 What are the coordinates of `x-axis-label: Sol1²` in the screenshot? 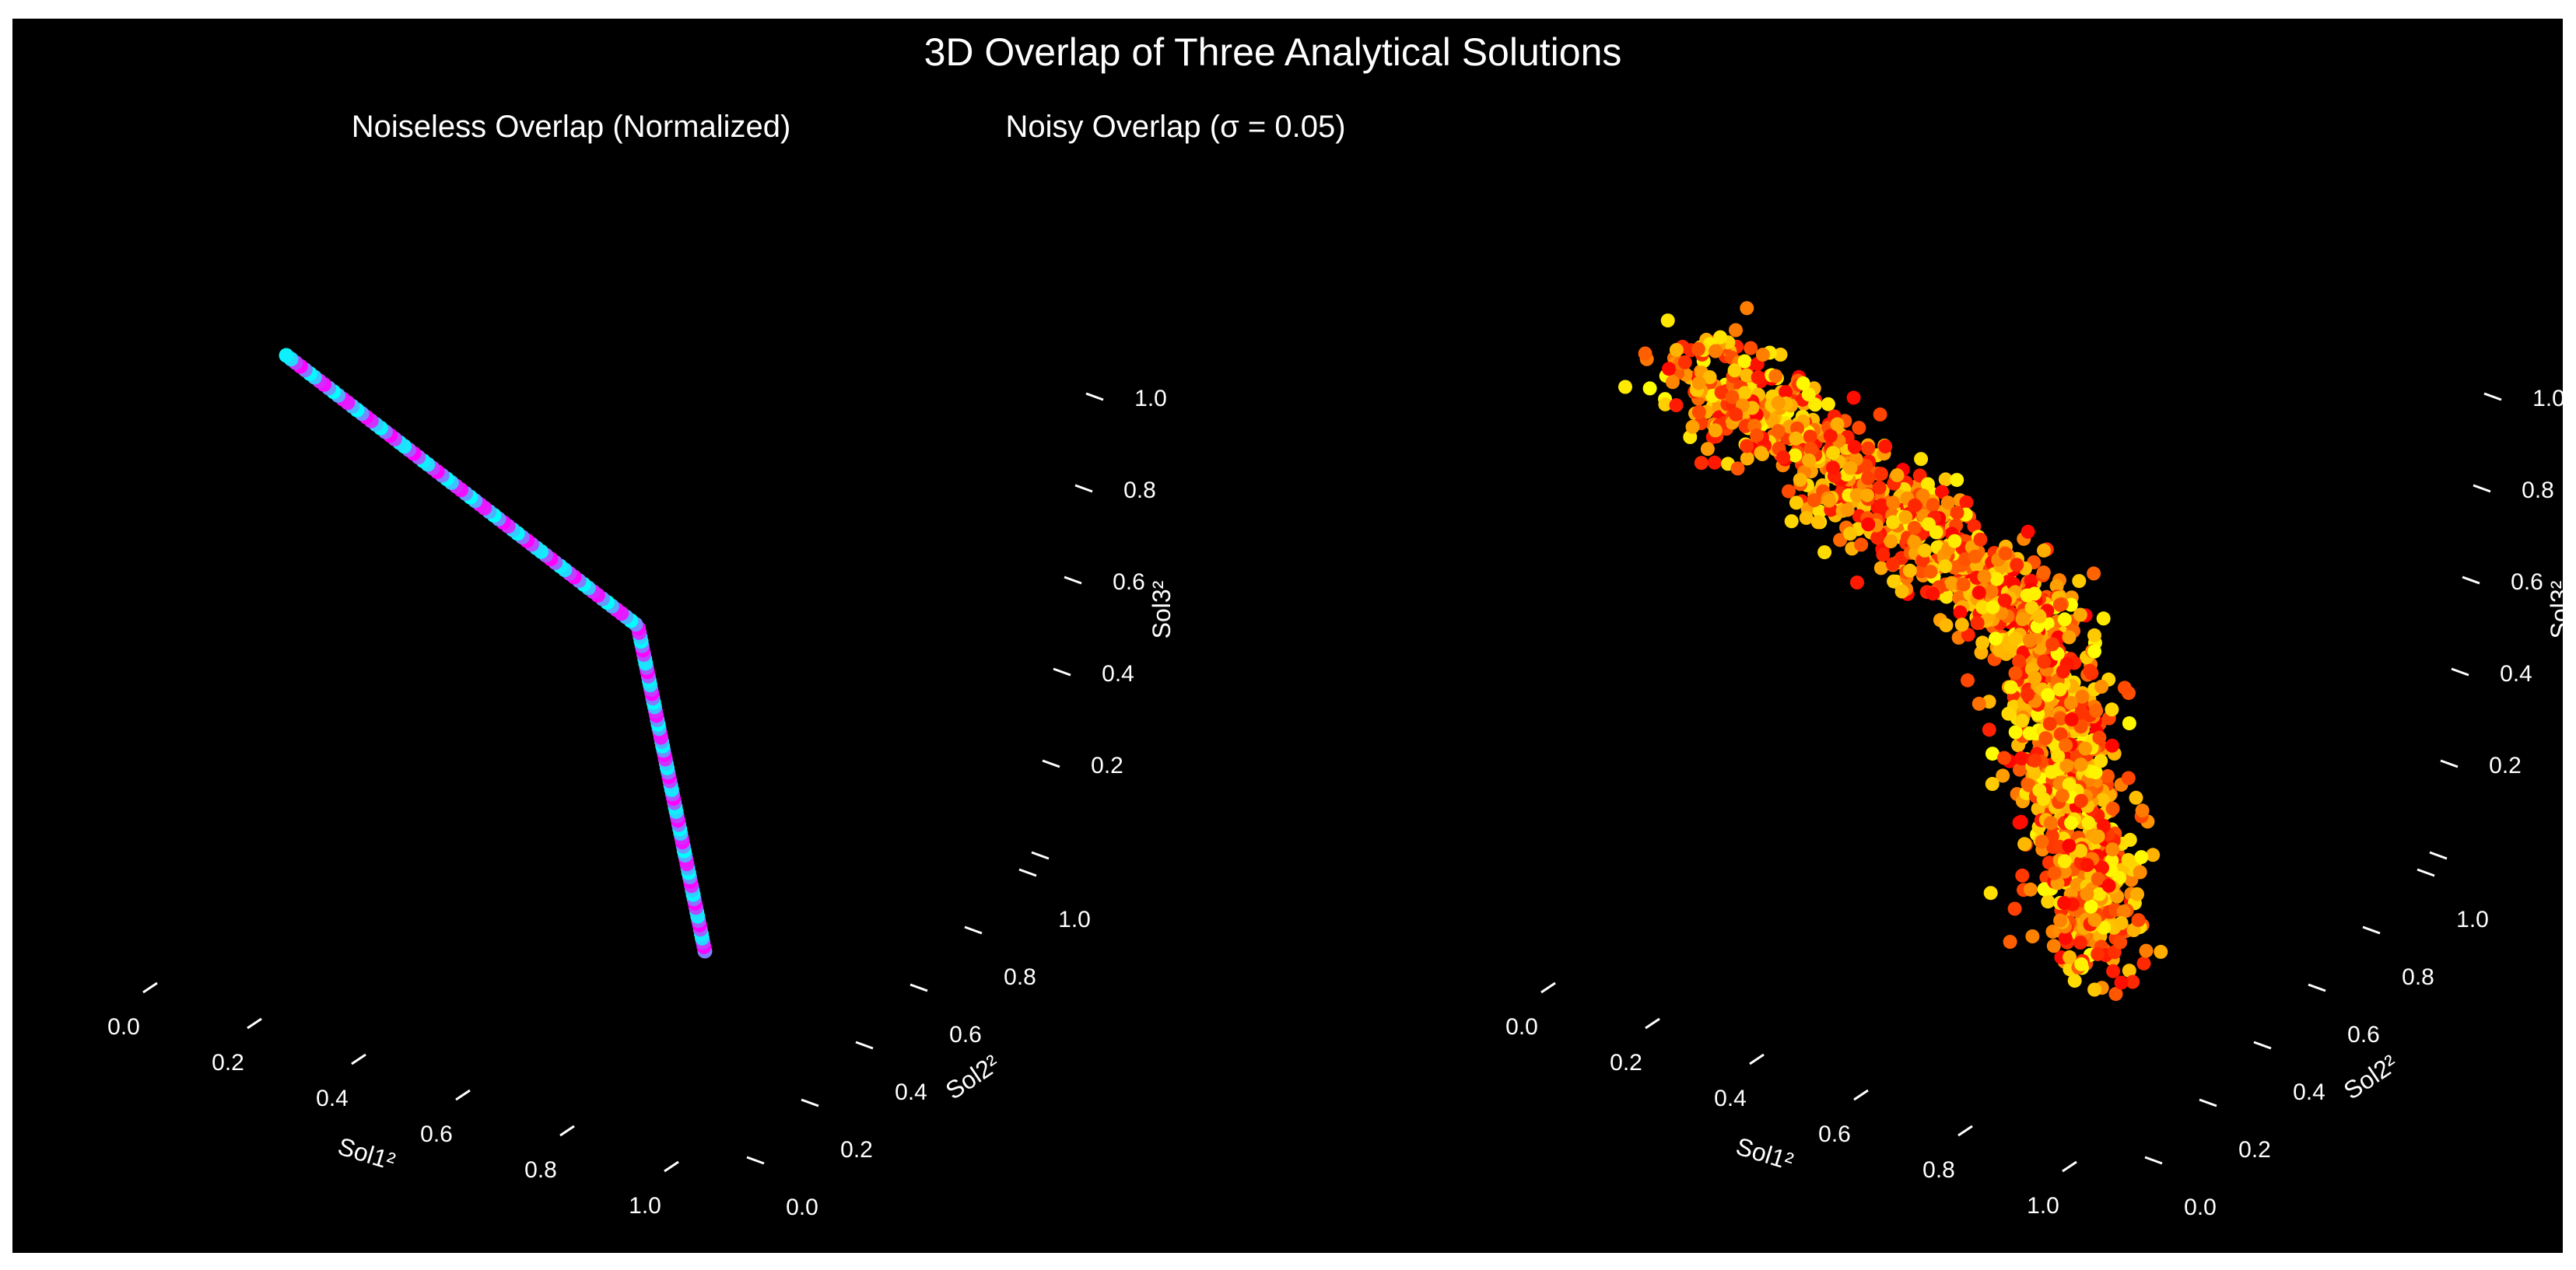 It's located at (366, 1153).